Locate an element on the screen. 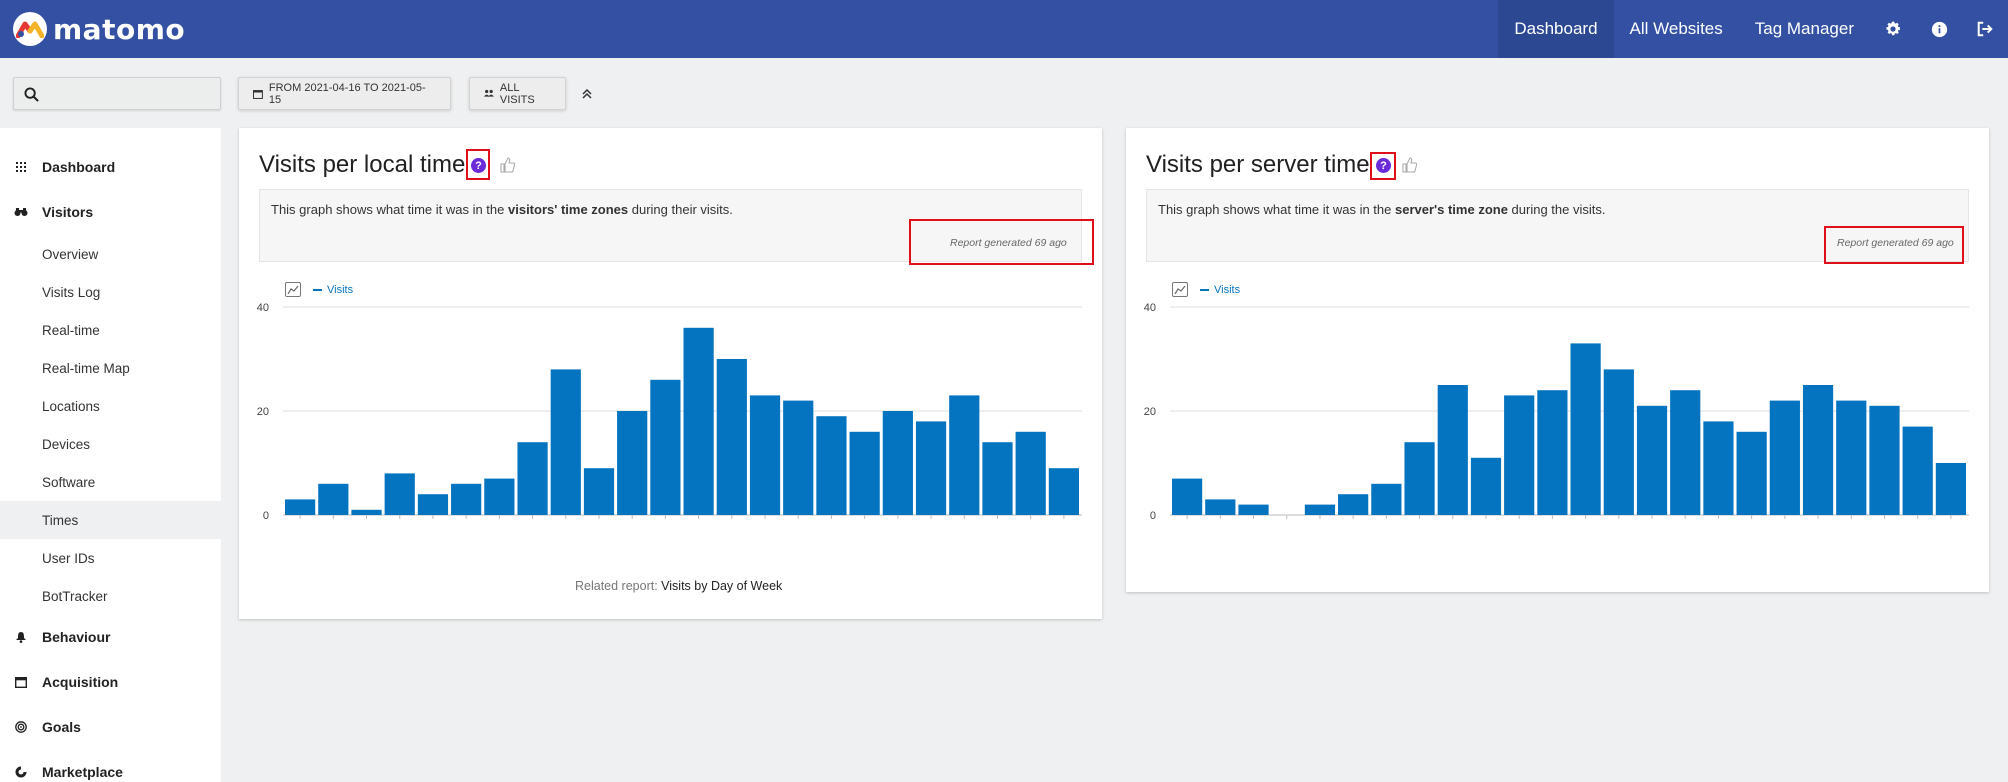  search-input is located at coordinates (117, 93).